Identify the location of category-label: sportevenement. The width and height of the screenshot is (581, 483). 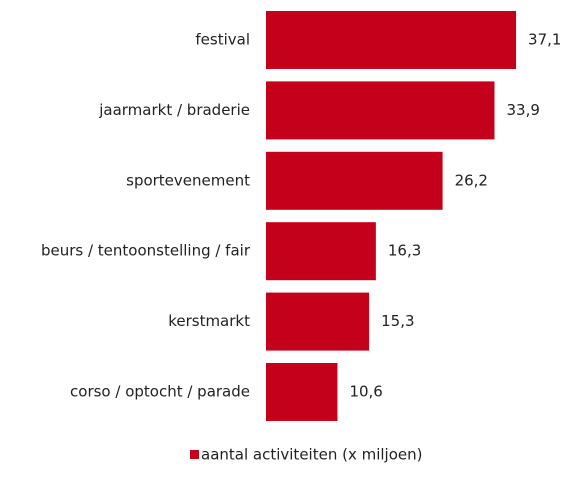
(188, 180).